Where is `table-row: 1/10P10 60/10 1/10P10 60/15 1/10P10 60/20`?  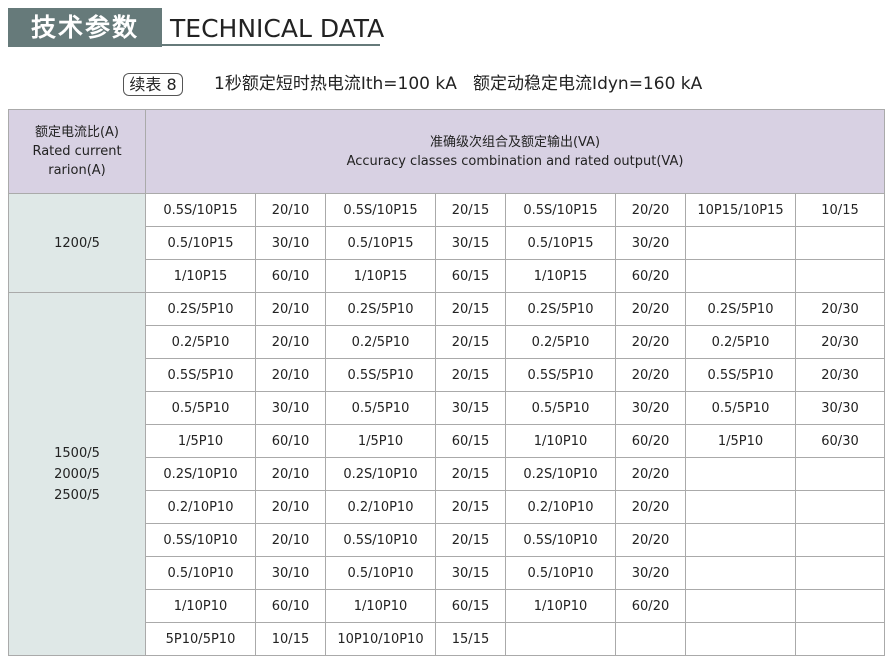
table-row: 1/10P10 60/10 1/10P10 60/15 1/10P10 60/20 is located at coordinates (447, 606).